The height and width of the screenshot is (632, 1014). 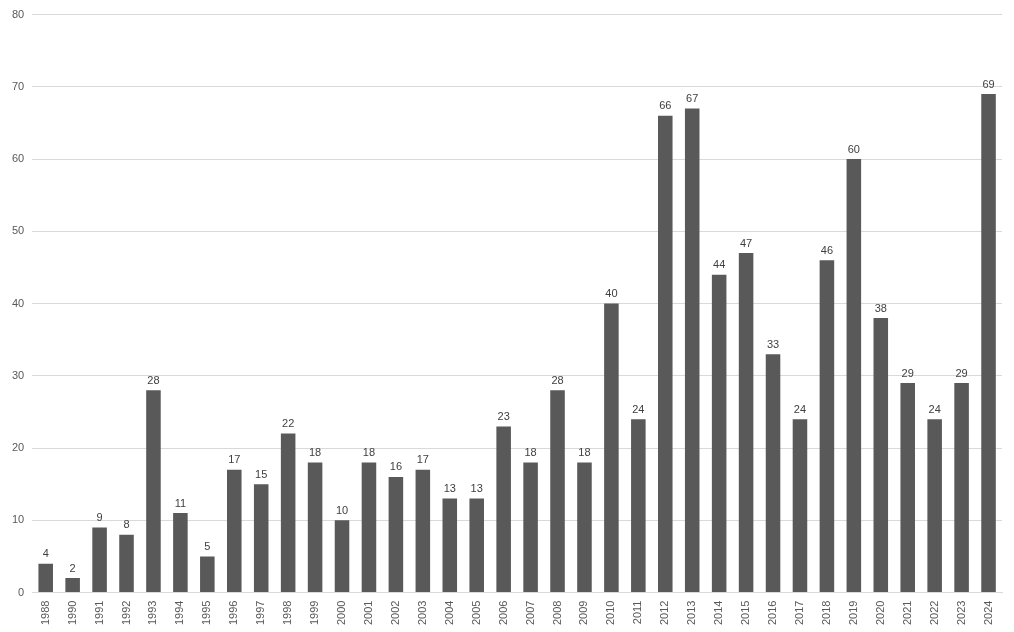 What do you see at coordinates (637, 612) in the screenshot?
I see `x-tick-label: 2011` at bounding box center [637, 612].